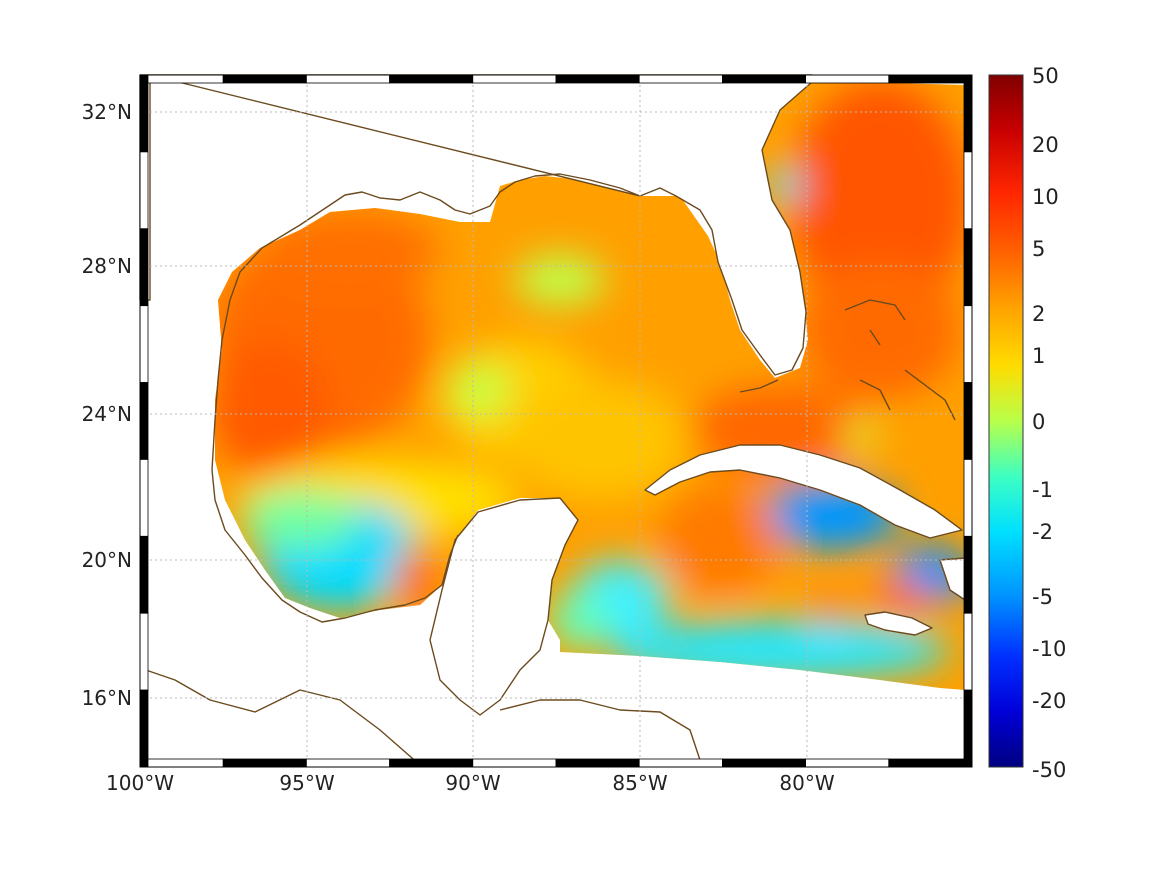  What do you see at coordinates (1049, 423) in the screenshot?
I see `colorbar-labels: 50 20 10 5 2 1 0 -1 -2 -5 -10 -20 -50` at bounding box center [1049, 423].